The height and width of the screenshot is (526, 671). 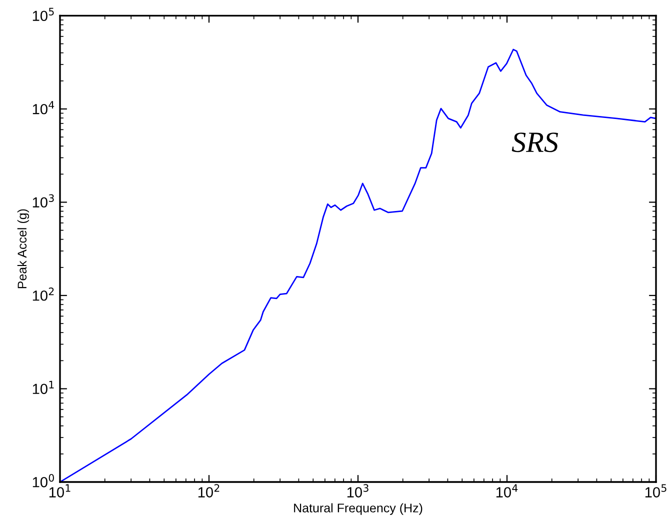 I want to click on y-tick-label: 10$^{1}$, so click(x=43, y=387).